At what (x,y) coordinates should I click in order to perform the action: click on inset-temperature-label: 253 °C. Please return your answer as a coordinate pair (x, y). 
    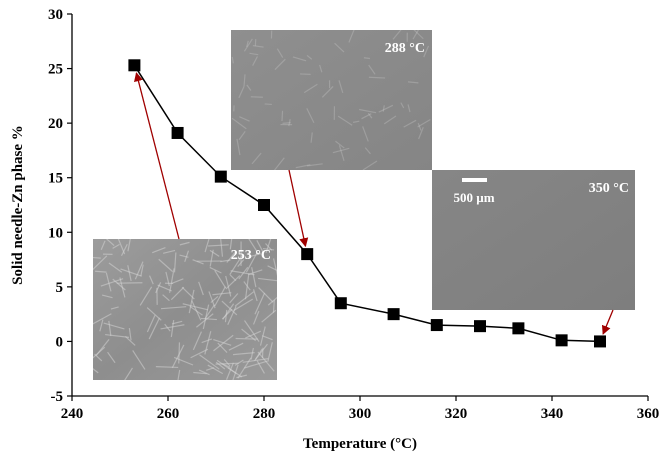
    Looking at the image, I should click on (251, 255).